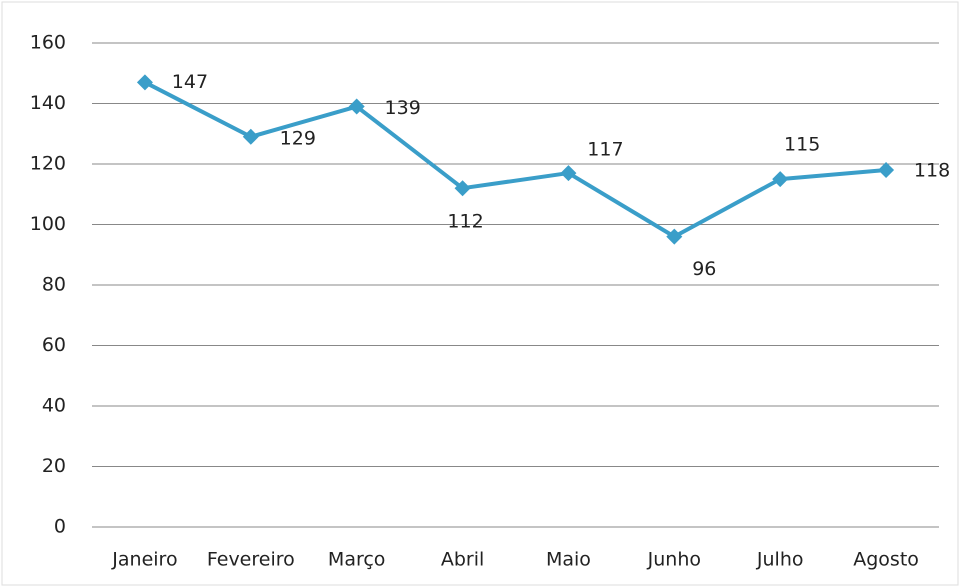 The height and width of the screenshot is (587, 960). I want to click on y-tick-label: 40, so click(54, 406).